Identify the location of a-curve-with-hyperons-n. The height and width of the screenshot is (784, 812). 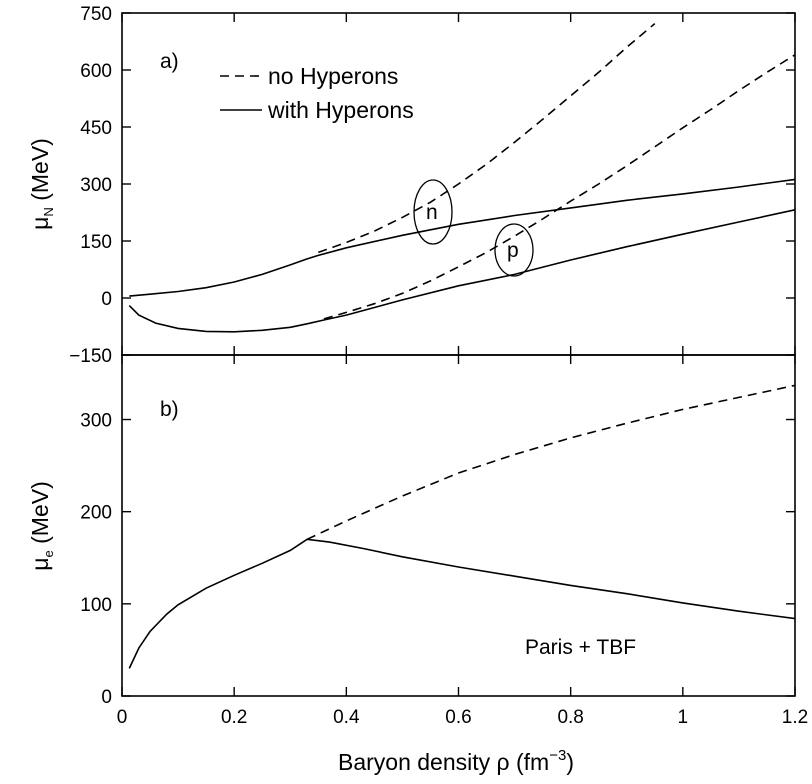
(462, 237).